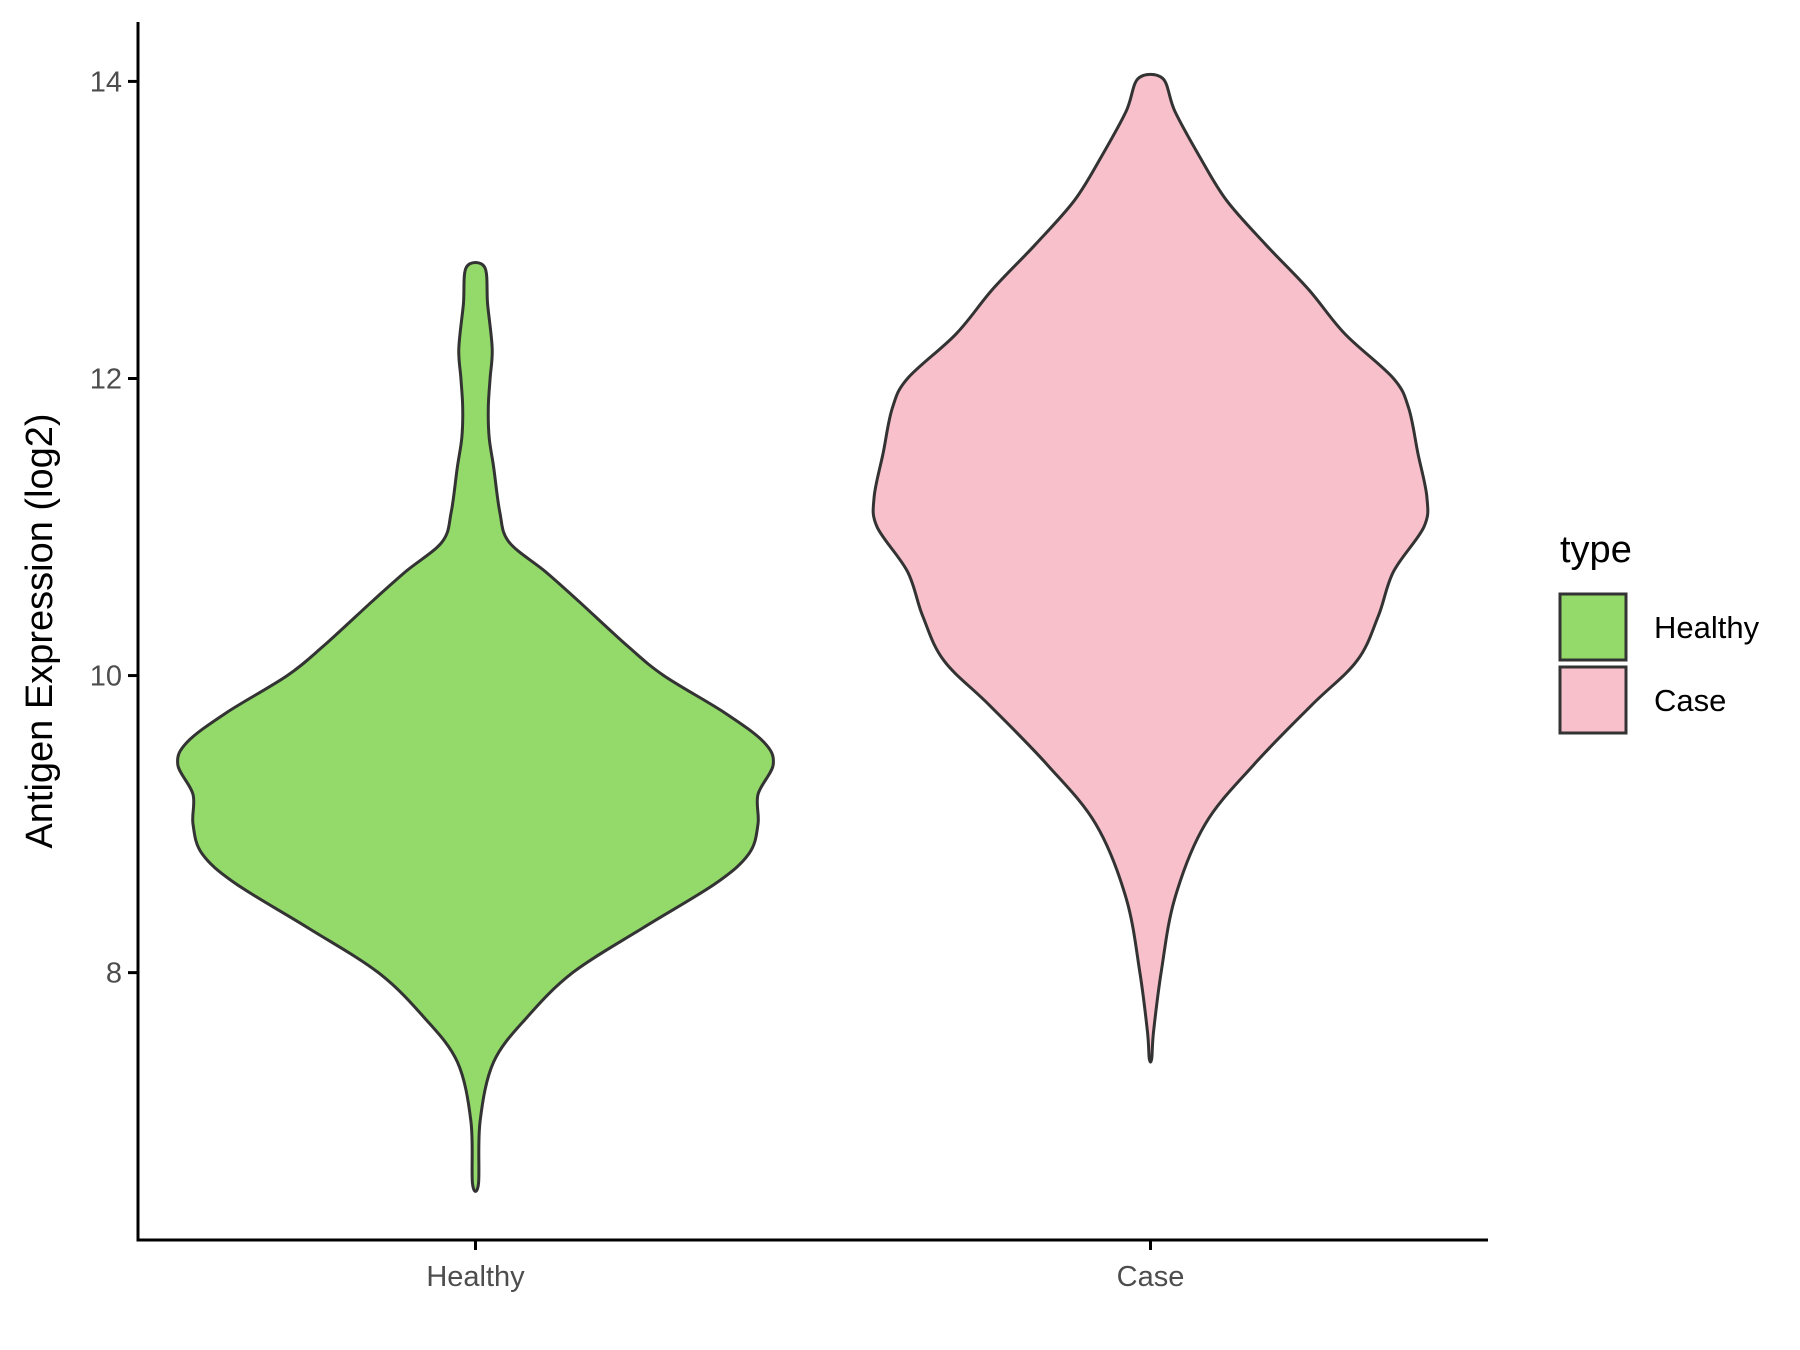 This screenshot has width=1800, height=1350. What do you see at coordinates (106, 82) in the screenshot?
I see `y-tick-label: 14` at bounding box center [106, 82].